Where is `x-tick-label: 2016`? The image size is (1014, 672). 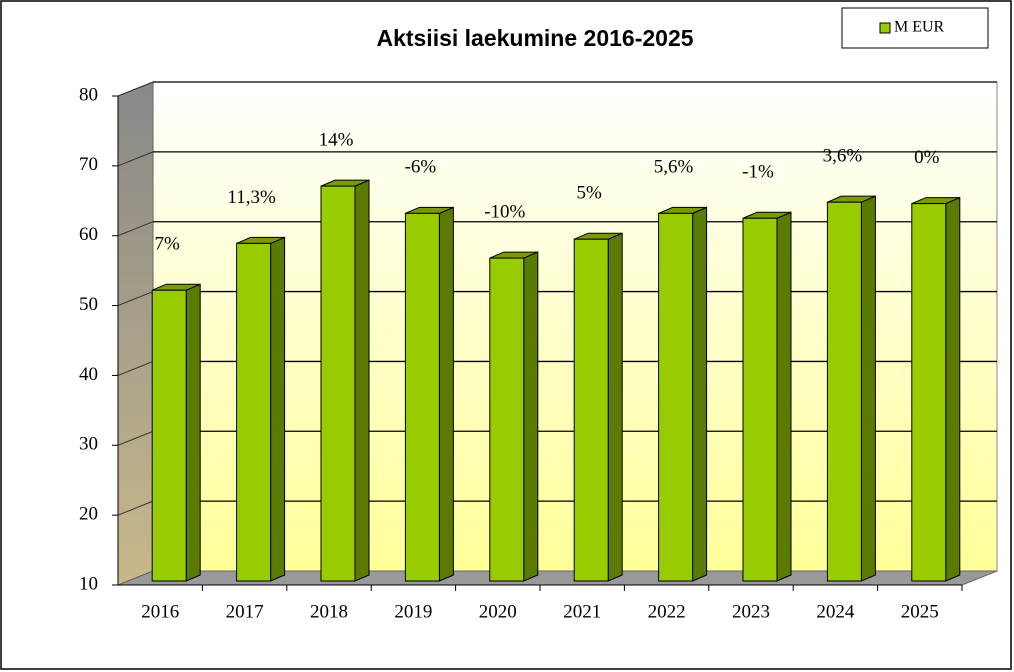 x-tick-label: 2016 is located at coordinates (160, 611).